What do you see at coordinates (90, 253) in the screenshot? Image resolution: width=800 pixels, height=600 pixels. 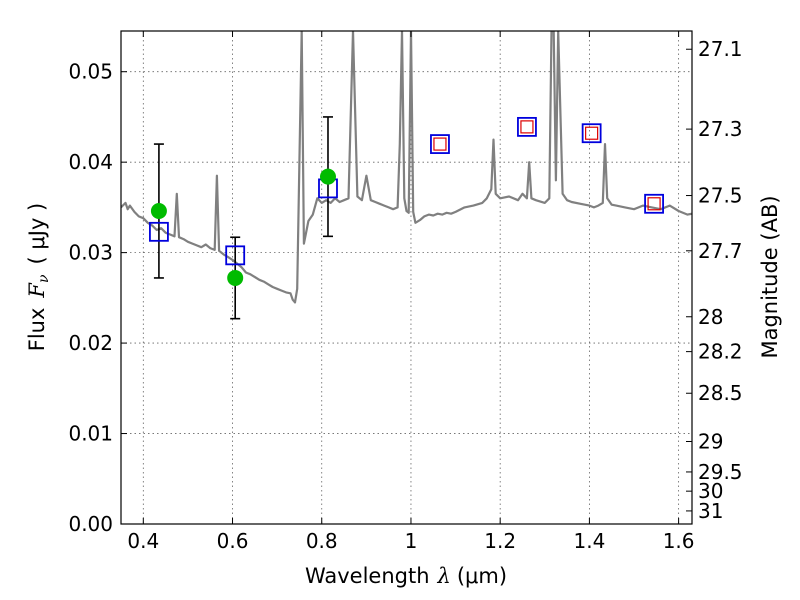 I see `y-tick-label: 0.03` at bounding box center [90, 253].